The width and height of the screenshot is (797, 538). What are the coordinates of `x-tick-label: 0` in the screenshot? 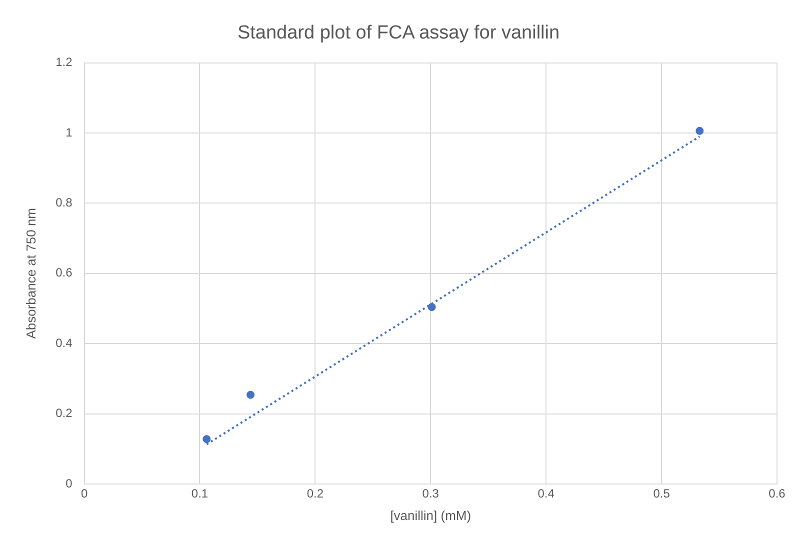 It's located at (84, 493).